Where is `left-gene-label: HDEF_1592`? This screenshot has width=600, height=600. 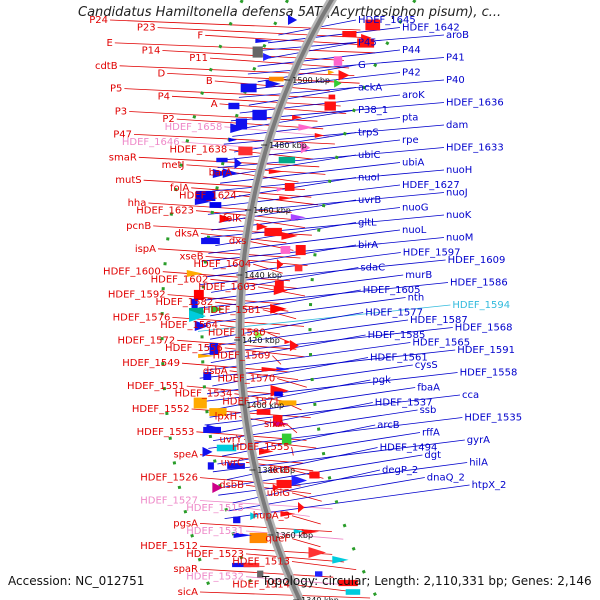 left-gene-label: HDEF_1592 is located at coordinates (137, 295).